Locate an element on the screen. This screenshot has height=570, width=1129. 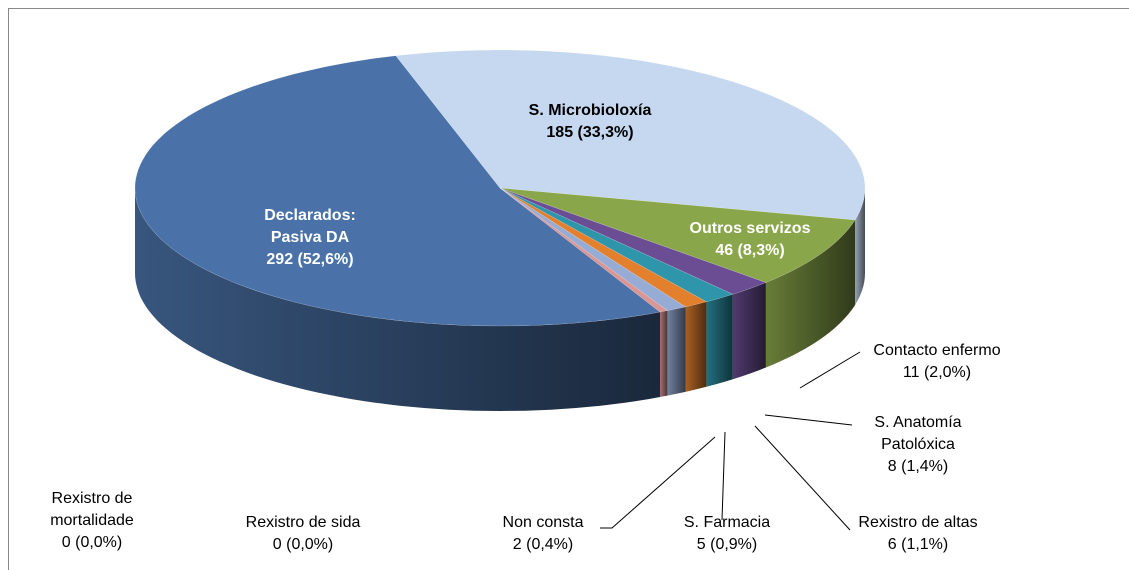
data-label: Declarados: Pasiva DA 292 (52,6%) is located at coordinates (310, 238).